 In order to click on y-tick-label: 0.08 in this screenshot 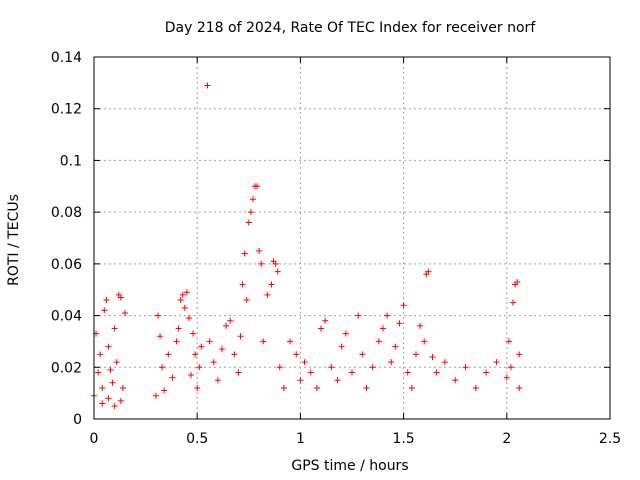, I will do `click(66, 213)`.